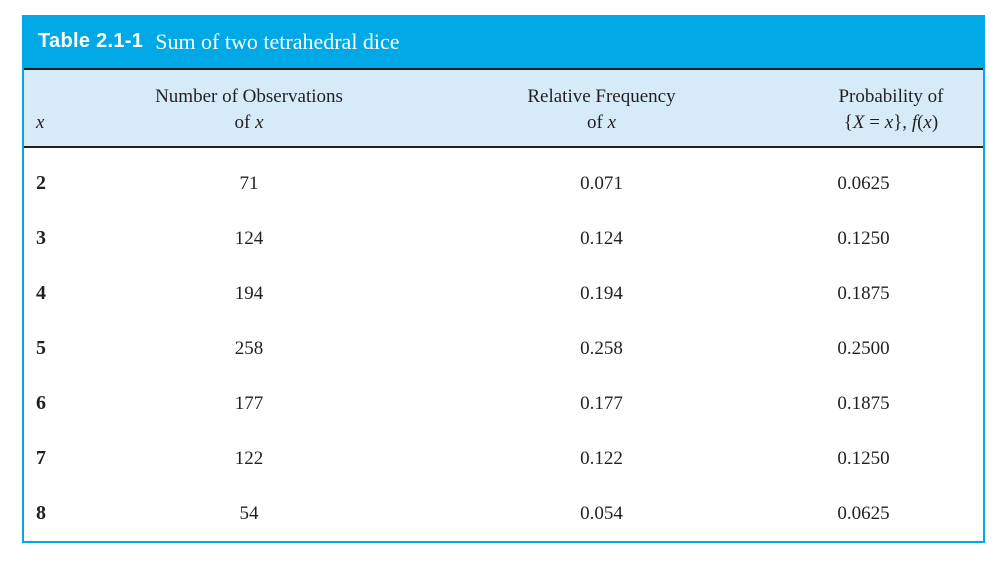  I want to click on table-caption: Sum of two tetrahedral dice, so click(277, 41).